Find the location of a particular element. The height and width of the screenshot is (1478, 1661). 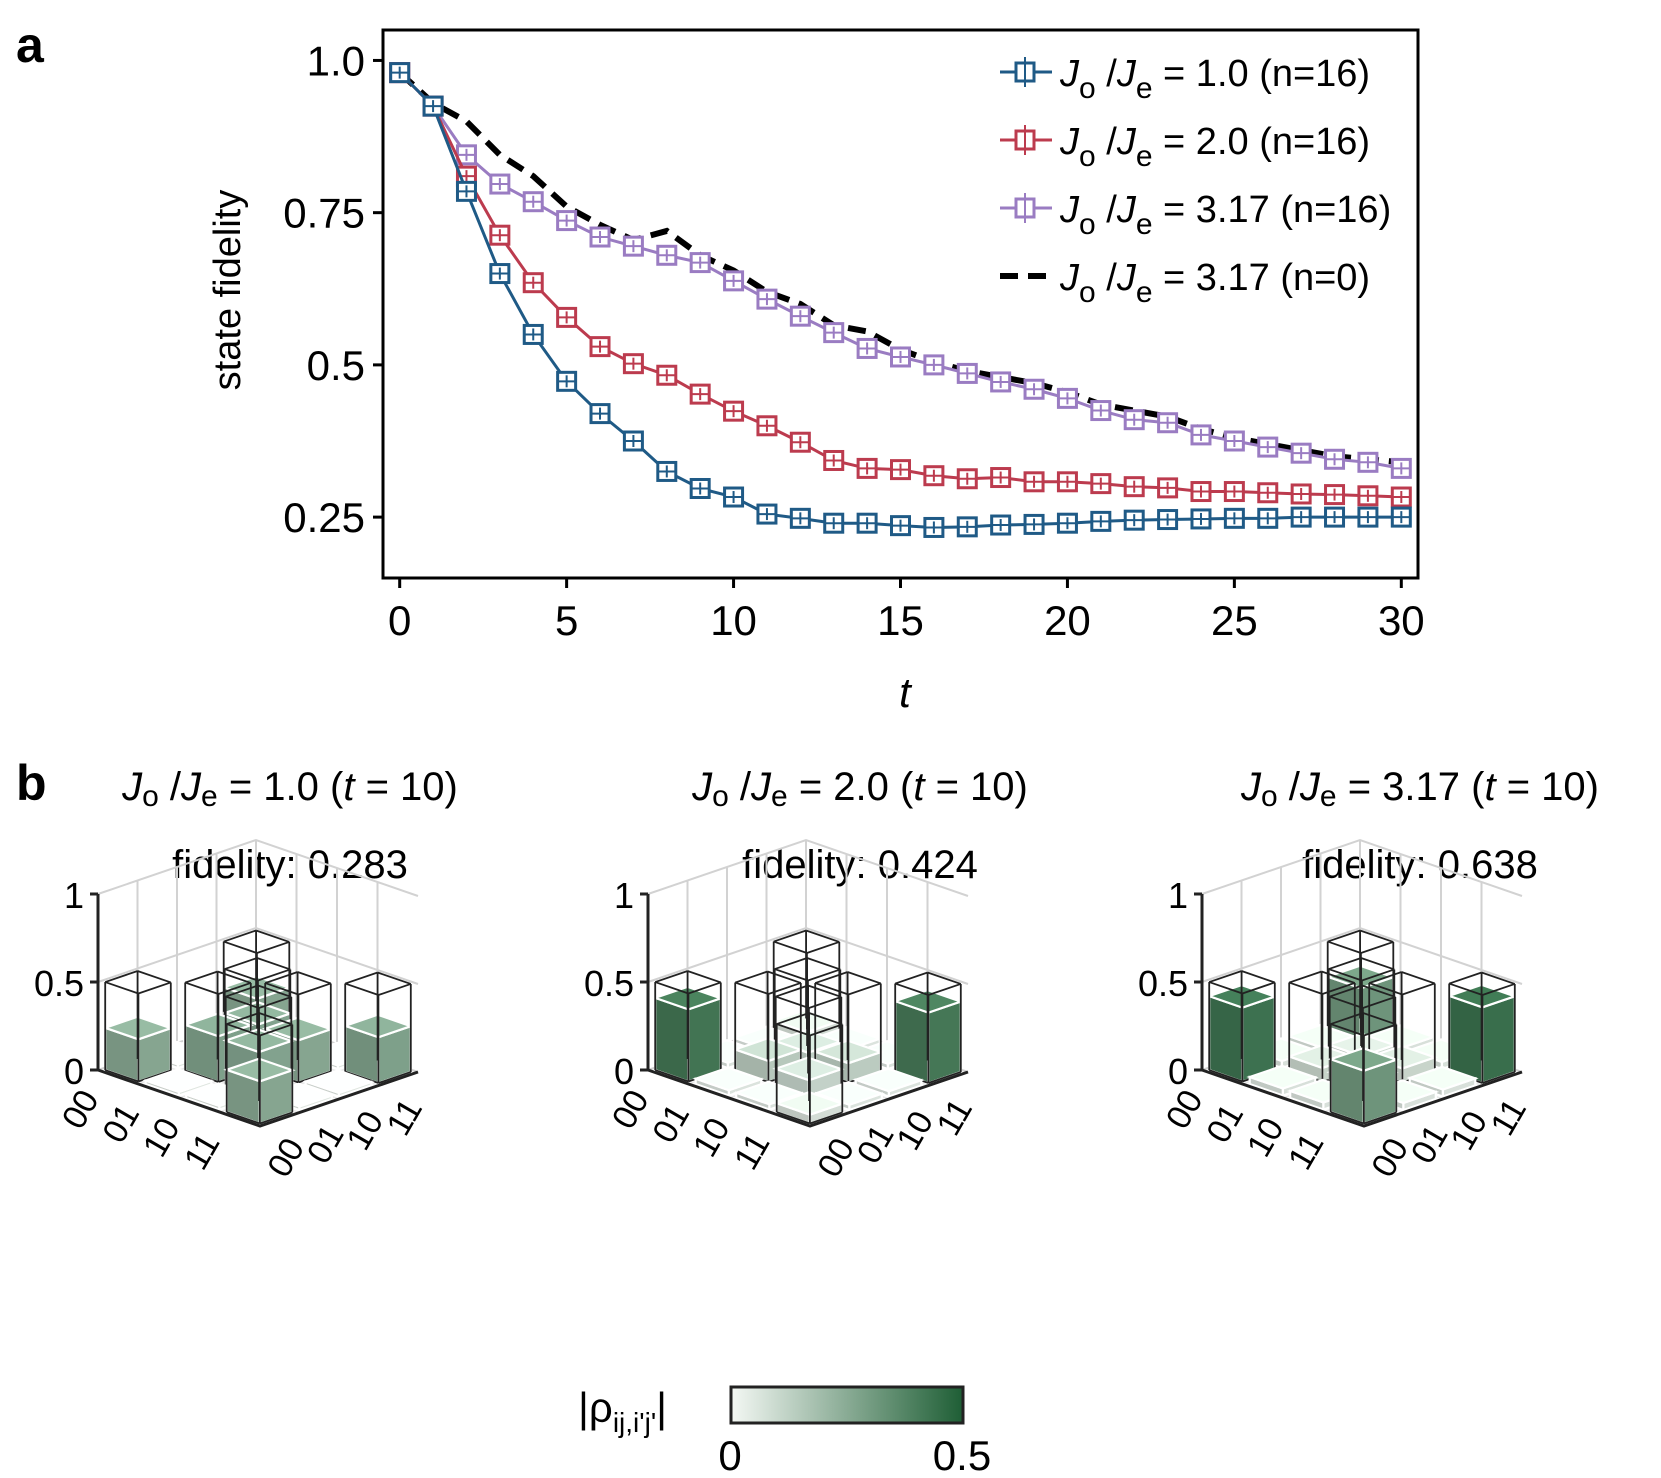

bar-face-top is located at coordinates (849, 1093).